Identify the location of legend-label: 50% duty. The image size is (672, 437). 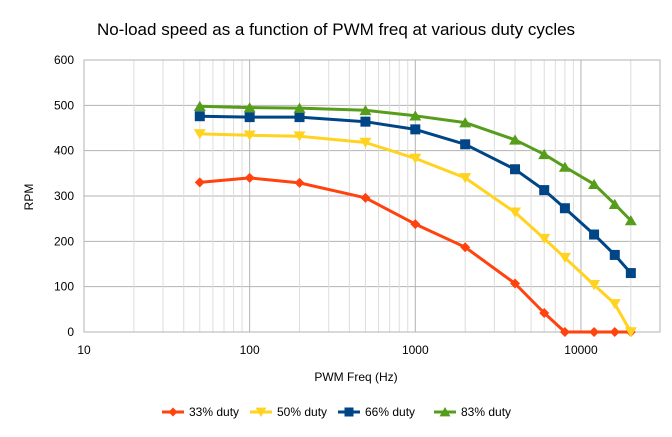
(302, 412).